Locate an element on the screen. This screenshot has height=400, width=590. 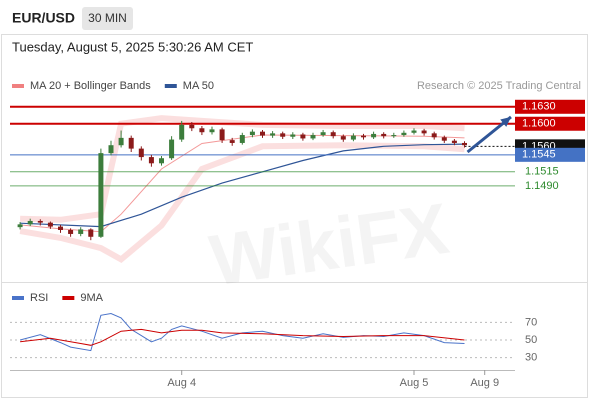
y-tick-label: 50 is located at coordinates (531, 340).